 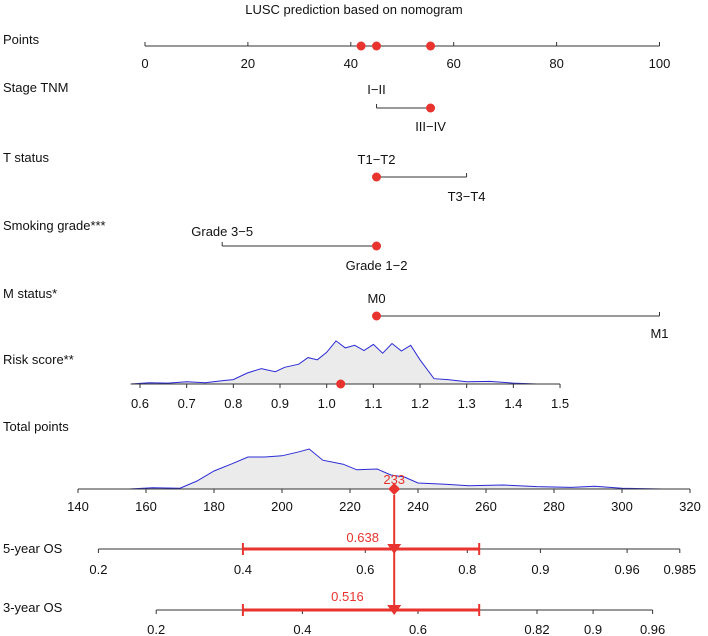 I want to click on risk-score-density-curve, so click(x=333, y=362).